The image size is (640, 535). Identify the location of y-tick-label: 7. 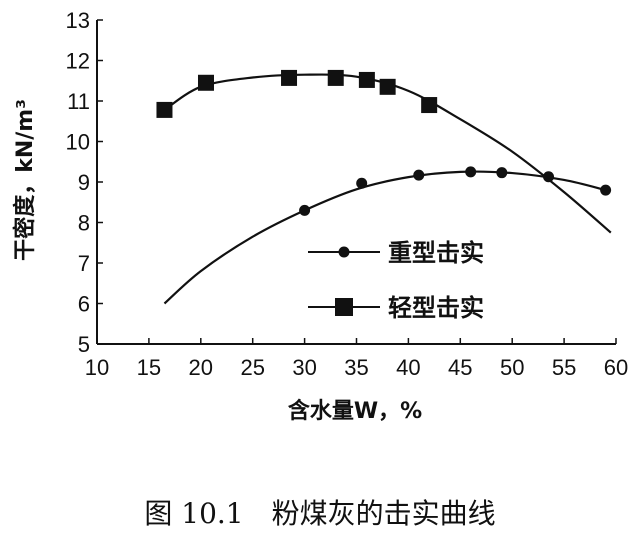
(84, 263).